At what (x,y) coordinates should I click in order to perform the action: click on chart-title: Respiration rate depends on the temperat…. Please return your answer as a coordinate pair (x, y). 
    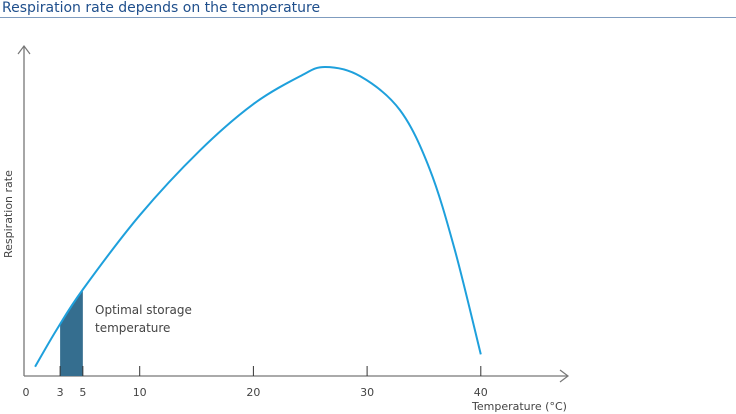
    Looking at the image, I should click on (161, 8).